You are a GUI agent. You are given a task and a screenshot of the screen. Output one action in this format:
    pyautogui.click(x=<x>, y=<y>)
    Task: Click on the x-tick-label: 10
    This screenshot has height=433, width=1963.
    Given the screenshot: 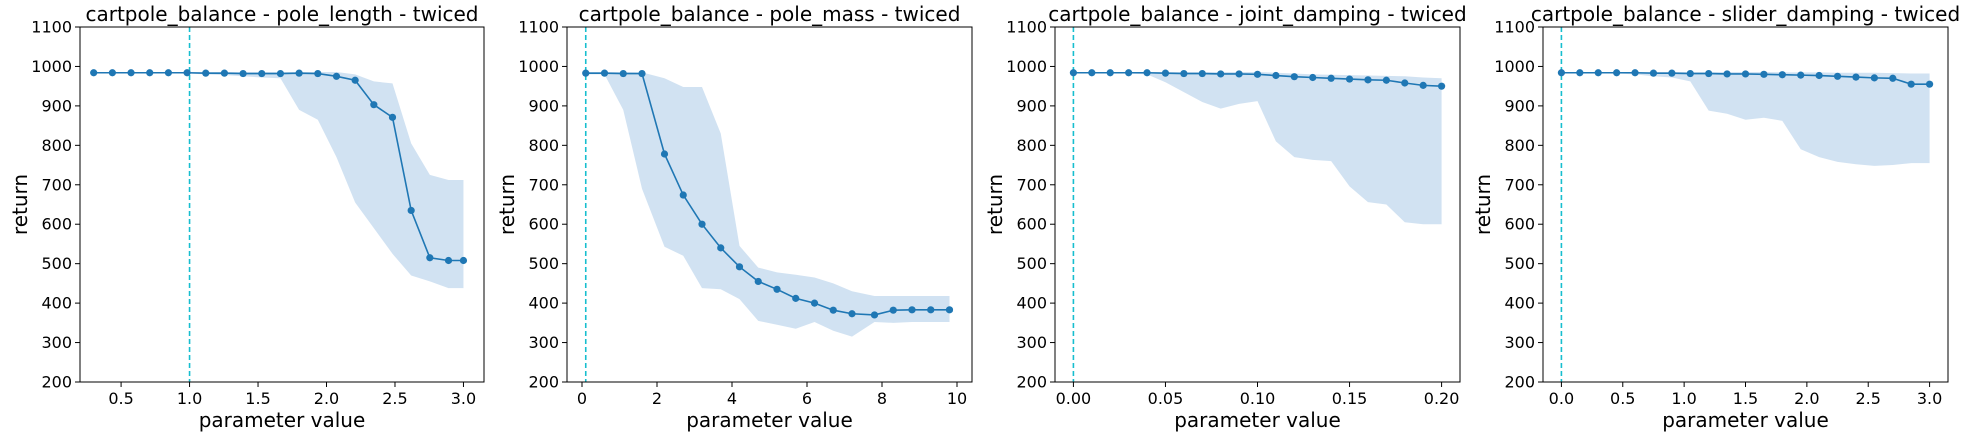 What is the action you would take?
    pyautogui.click(x=957, y=398)
    